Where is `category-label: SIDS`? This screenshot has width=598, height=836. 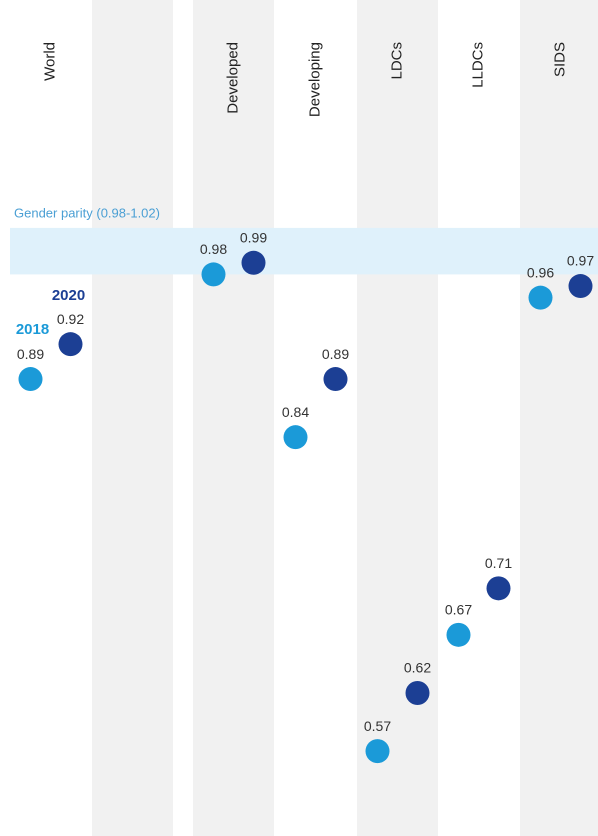 category-label: SIDS is located at coordinates (559, 59).